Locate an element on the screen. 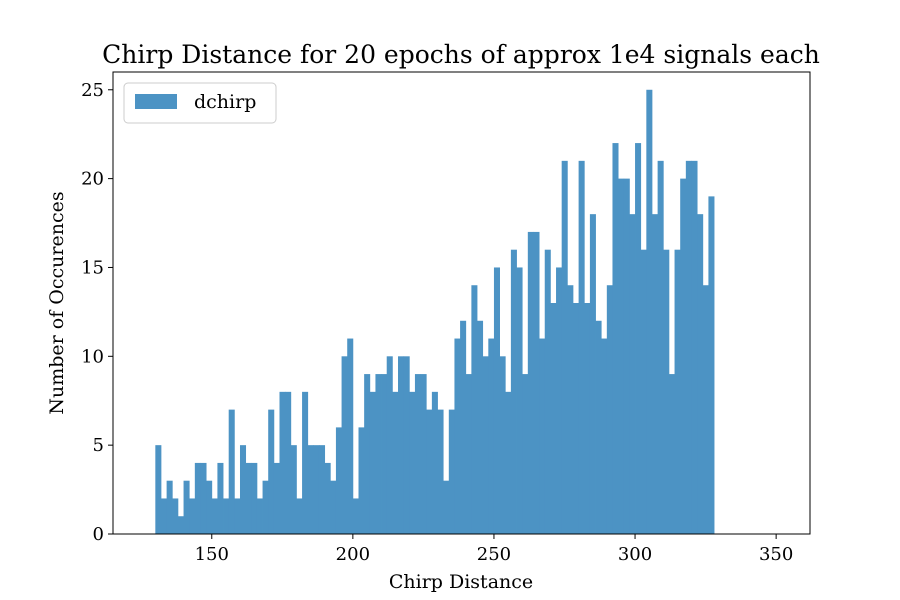  legend: dchirp is located at coordinates (200, 103).